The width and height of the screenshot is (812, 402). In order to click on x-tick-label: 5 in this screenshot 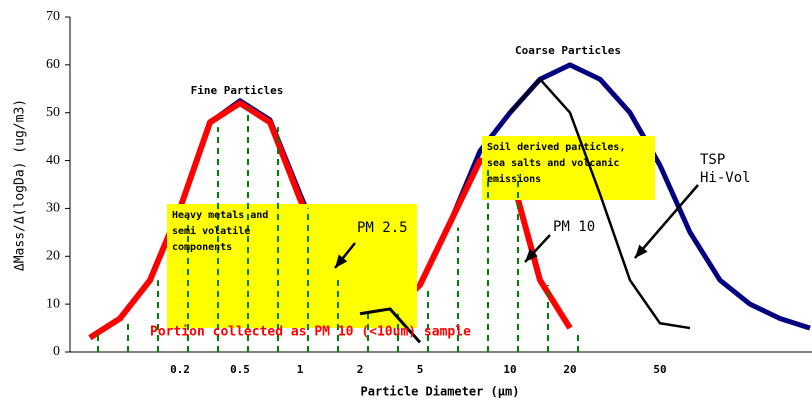, I will do `click(420, 369)`.